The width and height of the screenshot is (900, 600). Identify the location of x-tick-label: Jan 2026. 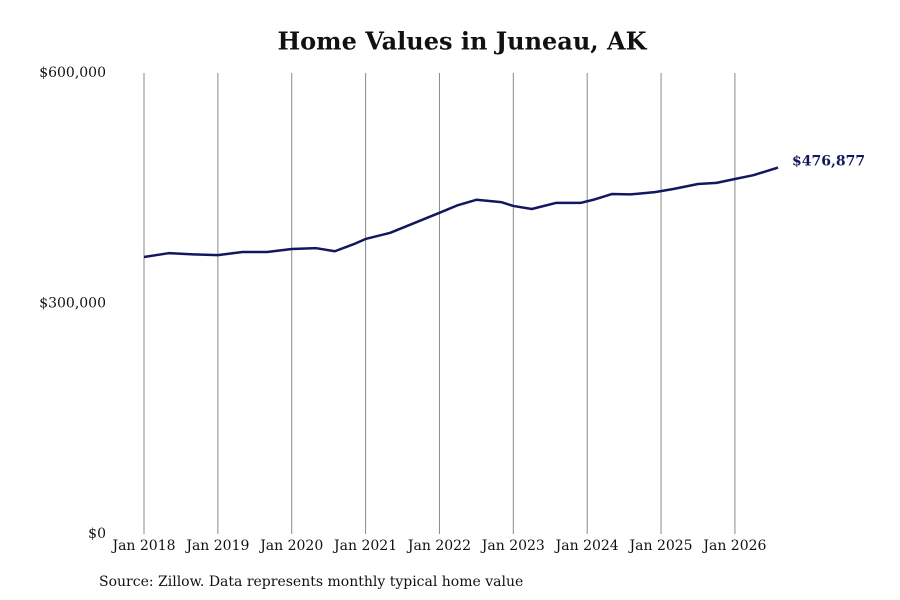
(733, 546).